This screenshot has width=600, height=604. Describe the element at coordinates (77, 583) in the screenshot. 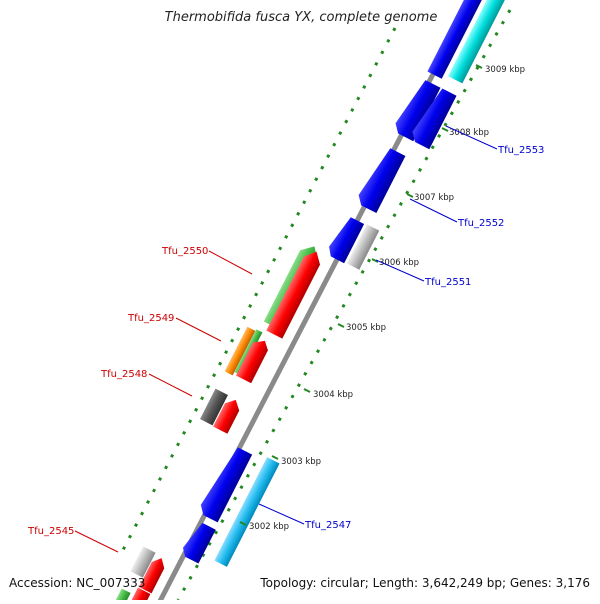

I see `accession-text: Accession: NC_007333` at that location.